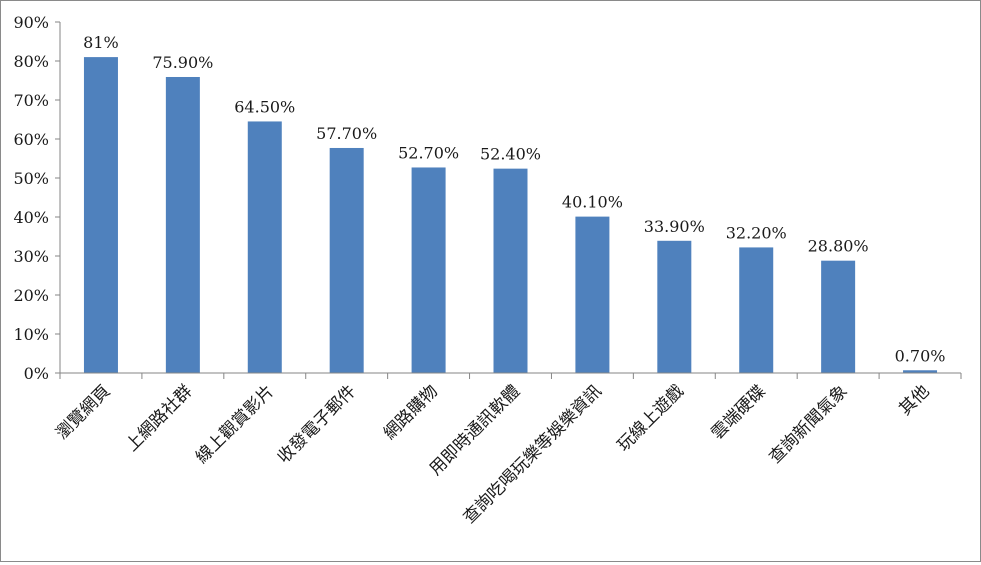  What do you see at coordinates (31, 178) in the screenshot?
I see `y-tick-label: 50%` at bounding box center [31, 178].